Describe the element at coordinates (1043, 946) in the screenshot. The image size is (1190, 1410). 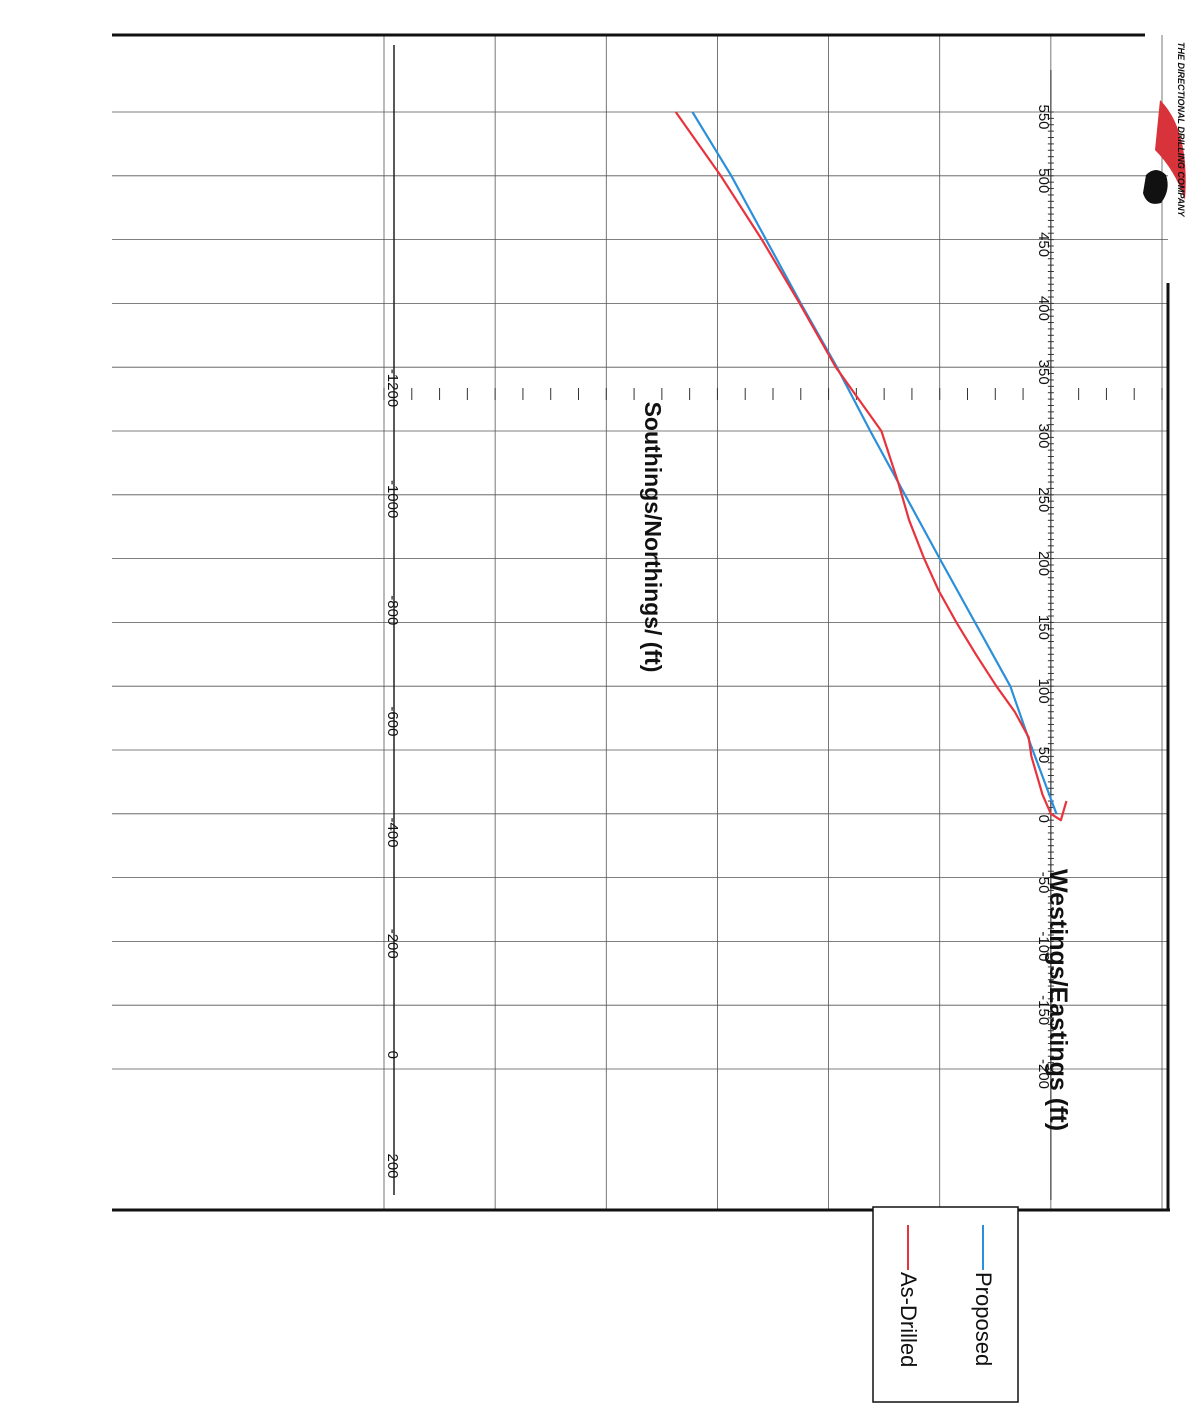
I see `east-tick-label: -100` at that location.